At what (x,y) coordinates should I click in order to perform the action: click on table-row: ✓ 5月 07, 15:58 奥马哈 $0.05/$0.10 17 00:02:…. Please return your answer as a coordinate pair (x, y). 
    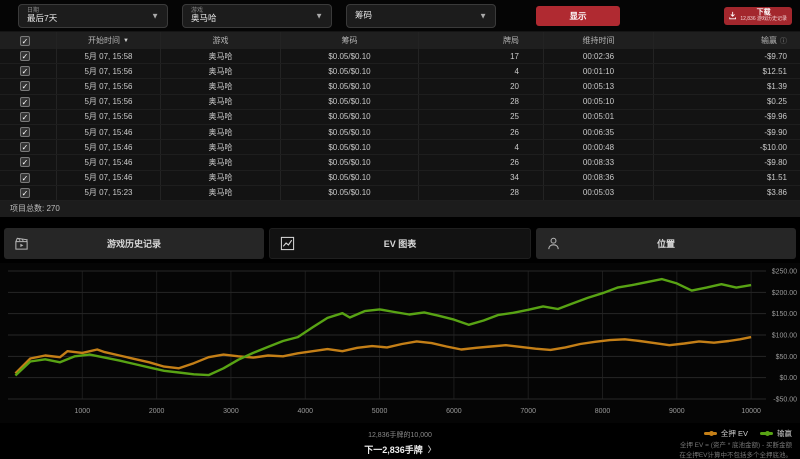
    Looking at the image, I should click on (400, 57).